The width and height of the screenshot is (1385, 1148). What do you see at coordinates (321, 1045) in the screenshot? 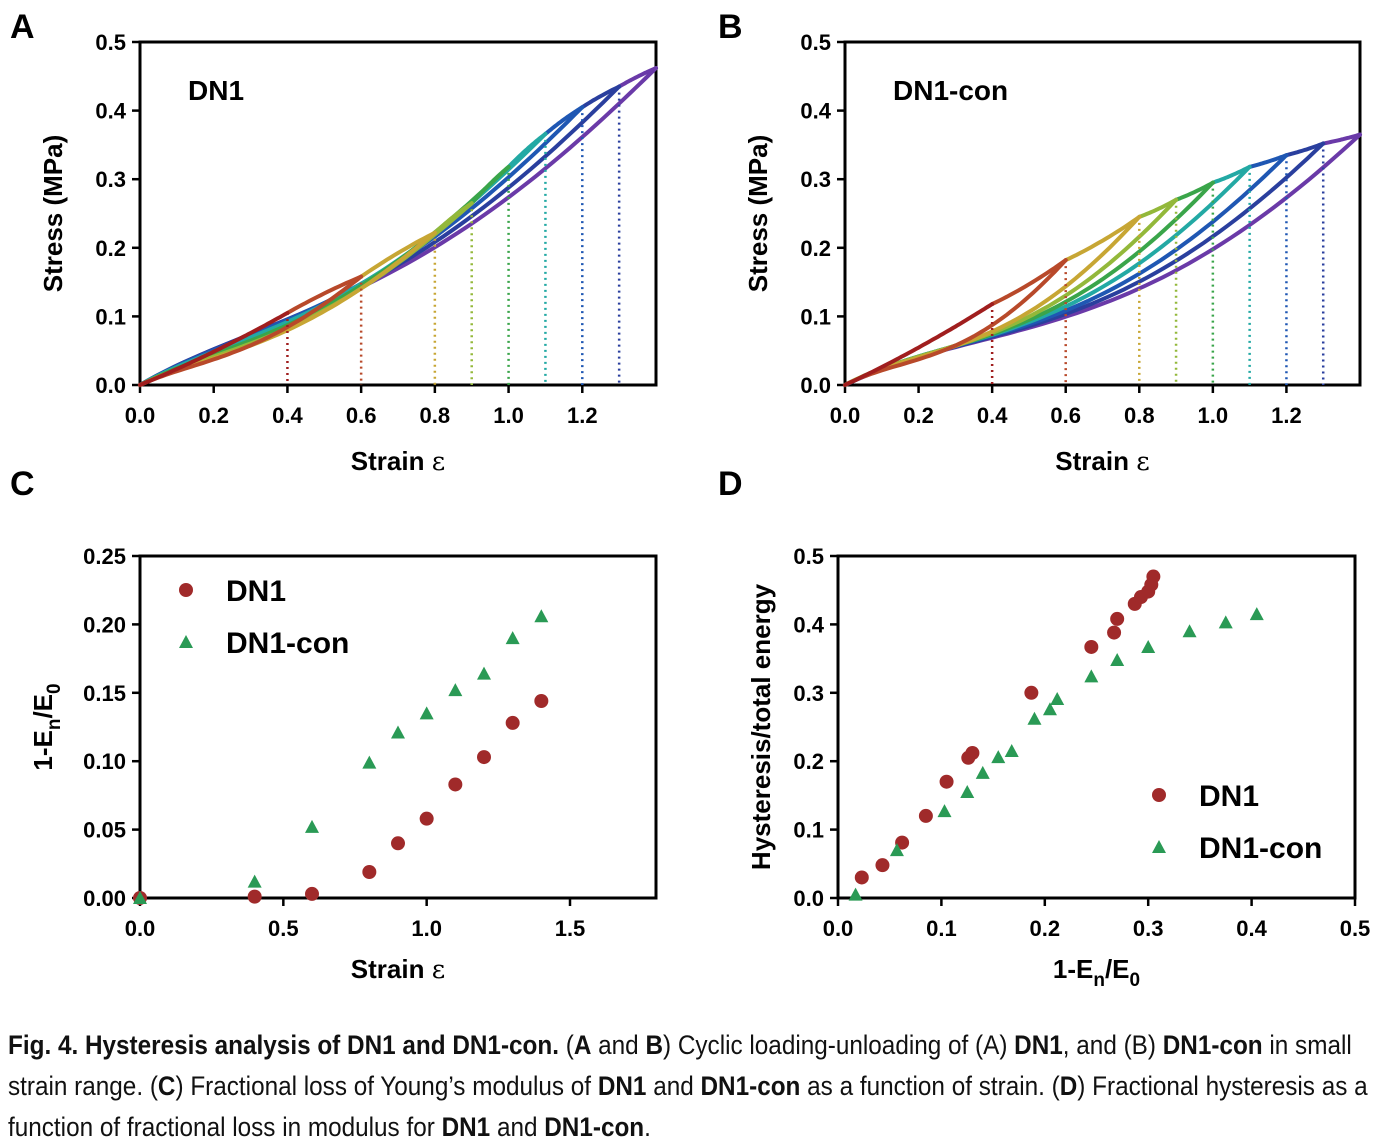
I see `caption-title: Hysteresis analysis of DN1 and DN1-con.` at bounding box center [321, 1045].